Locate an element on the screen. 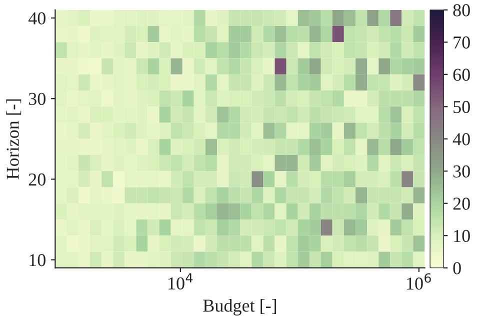 The height and width of the screenshot is (320, 480). color-bar-label: 50 is located at coordinates (462, 107).